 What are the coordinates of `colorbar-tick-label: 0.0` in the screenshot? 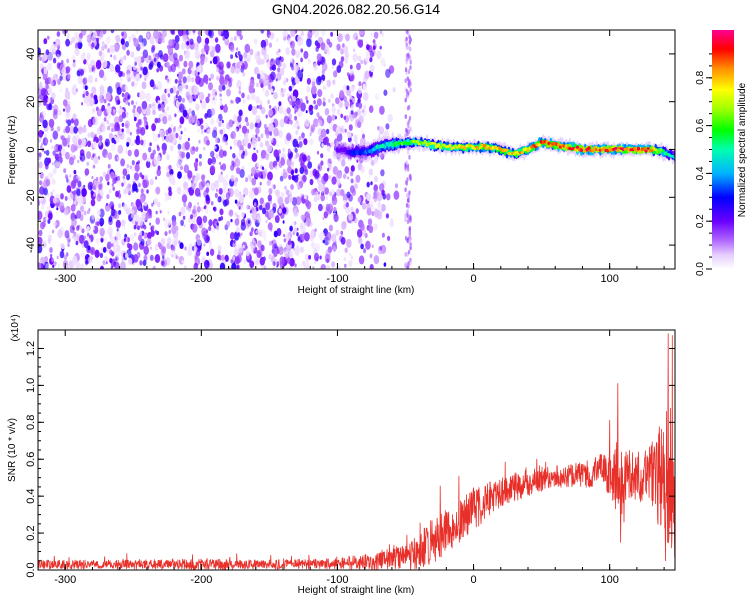 It's located at (700, 269).